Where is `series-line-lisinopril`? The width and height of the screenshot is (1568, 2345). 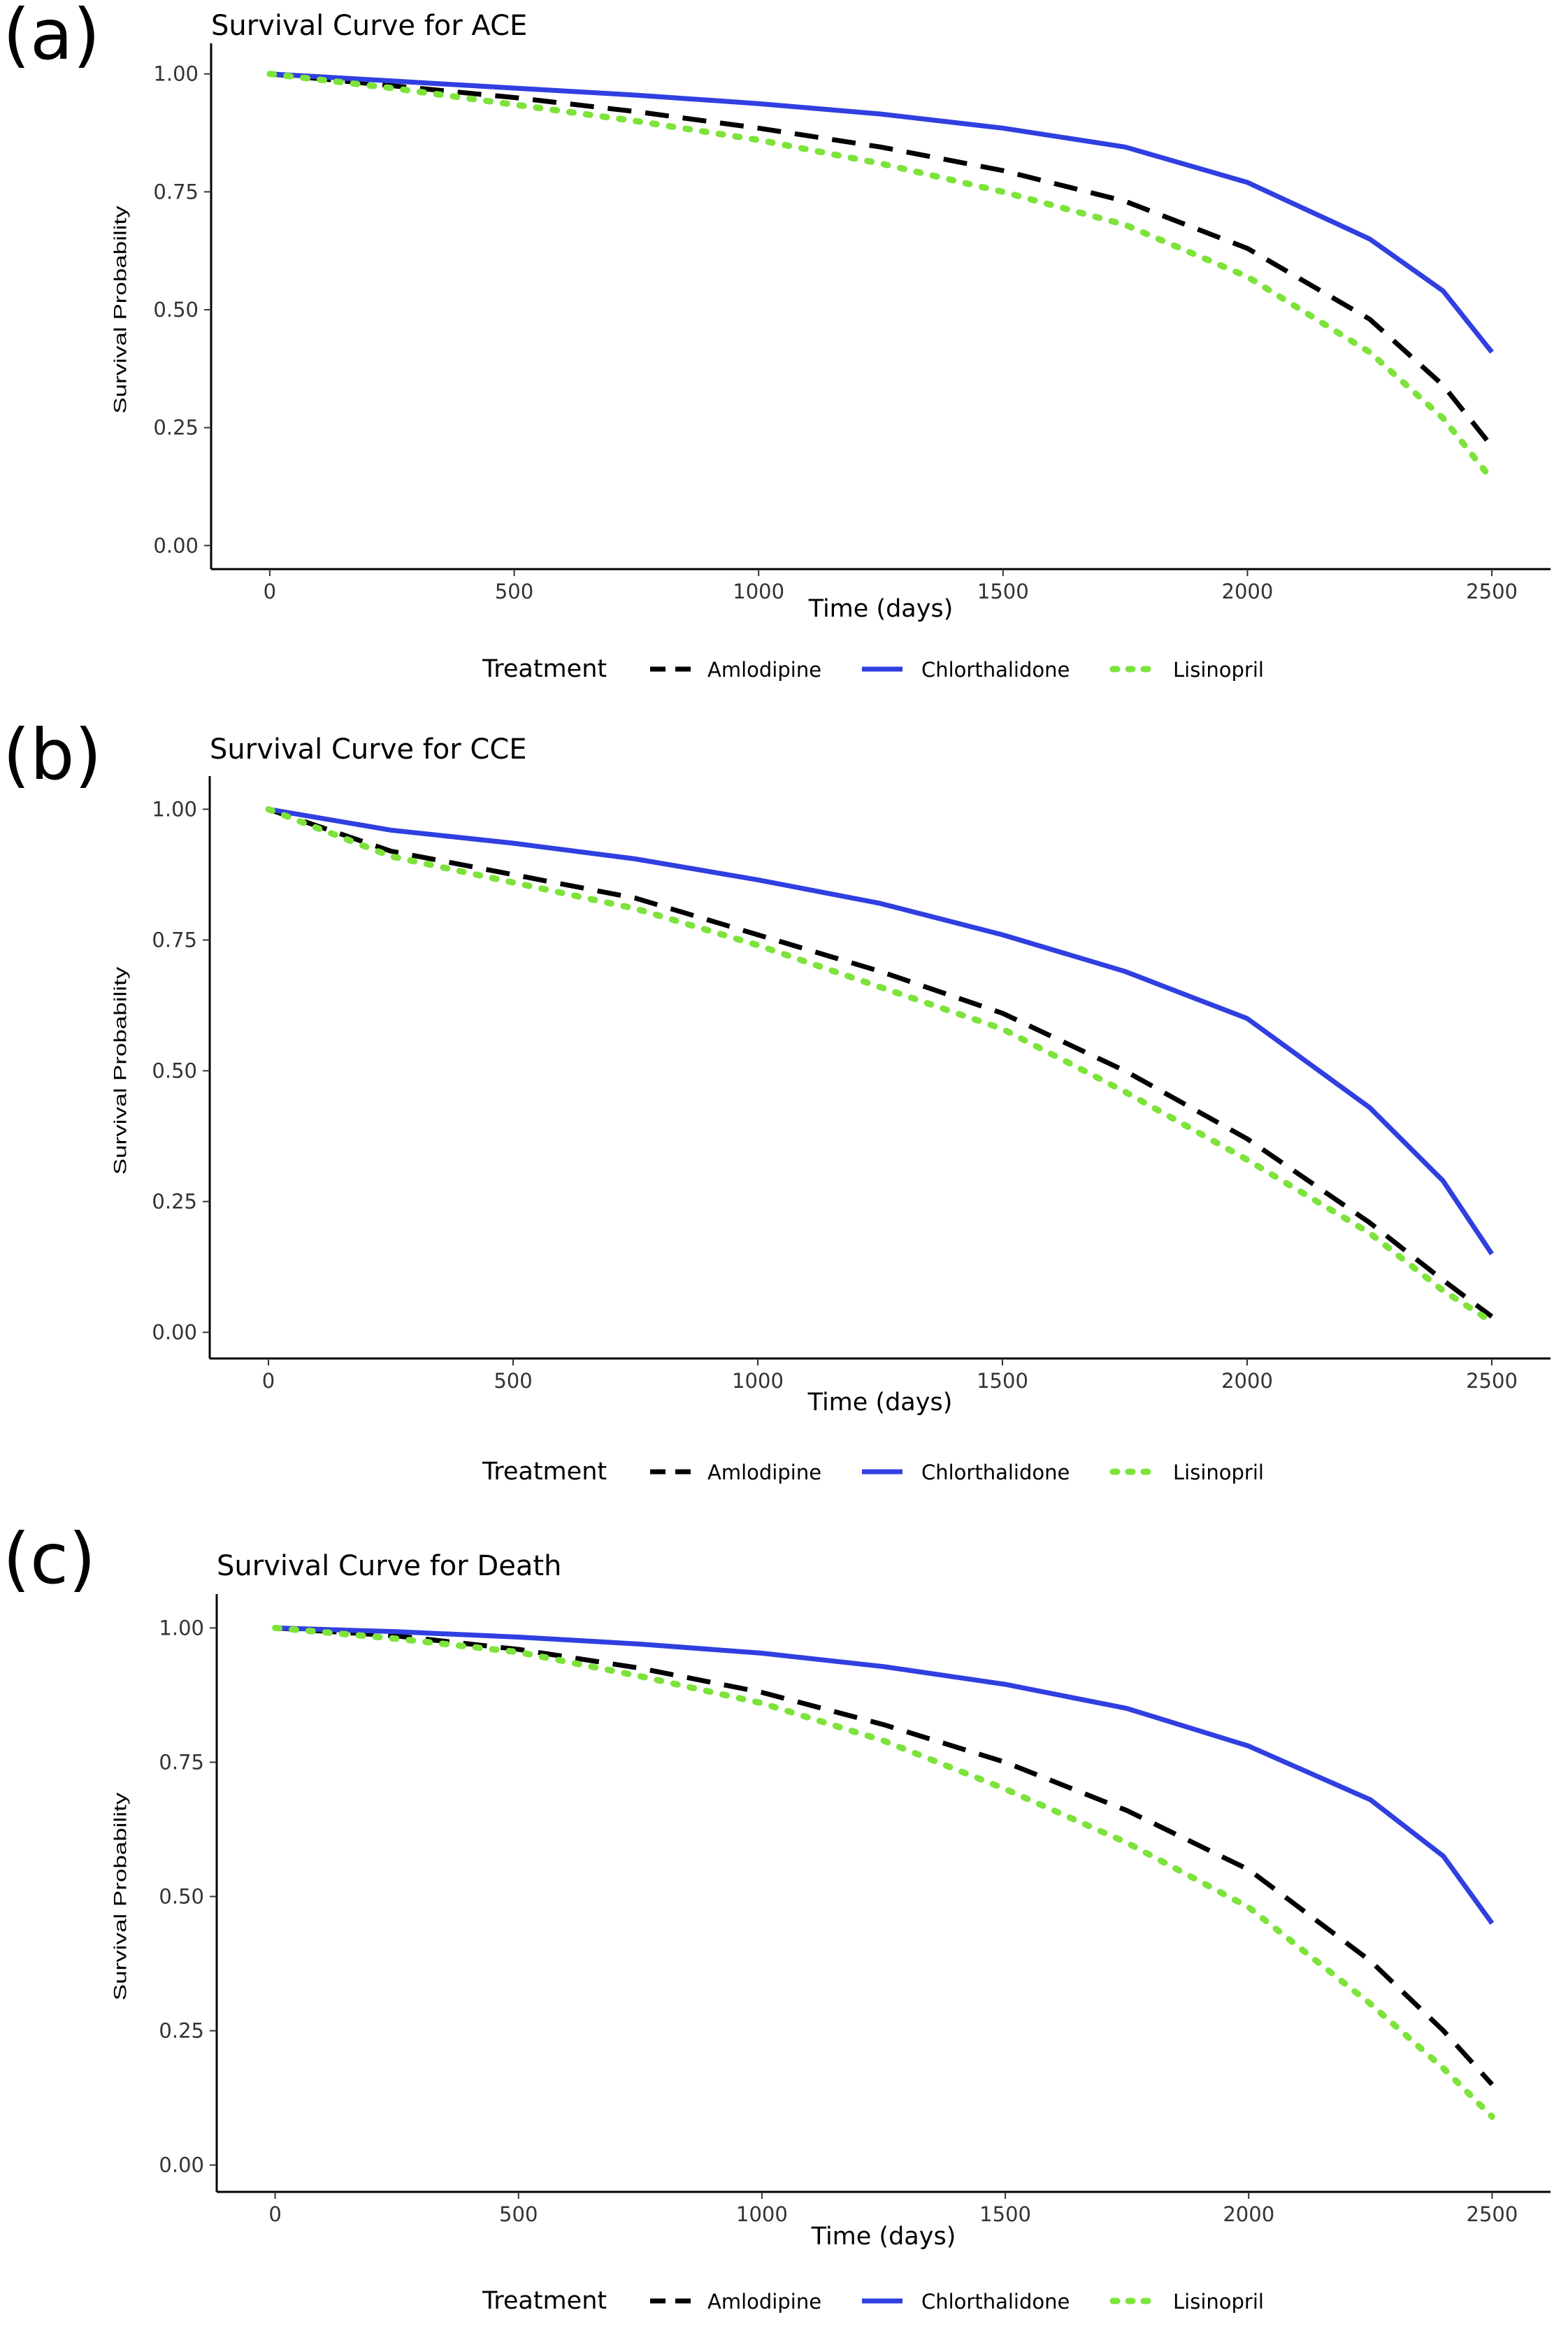 series-line-lisinopril is located at coordinates (880, 277).